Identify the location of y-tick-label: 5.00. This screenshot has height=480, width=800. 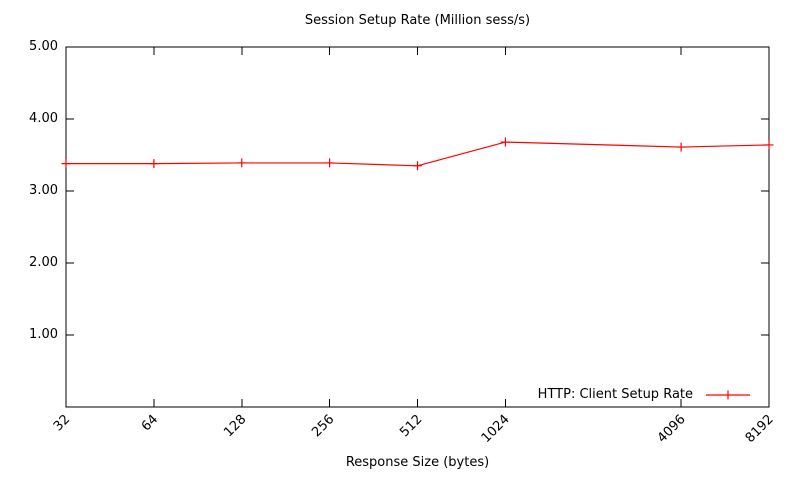
(43, 46).